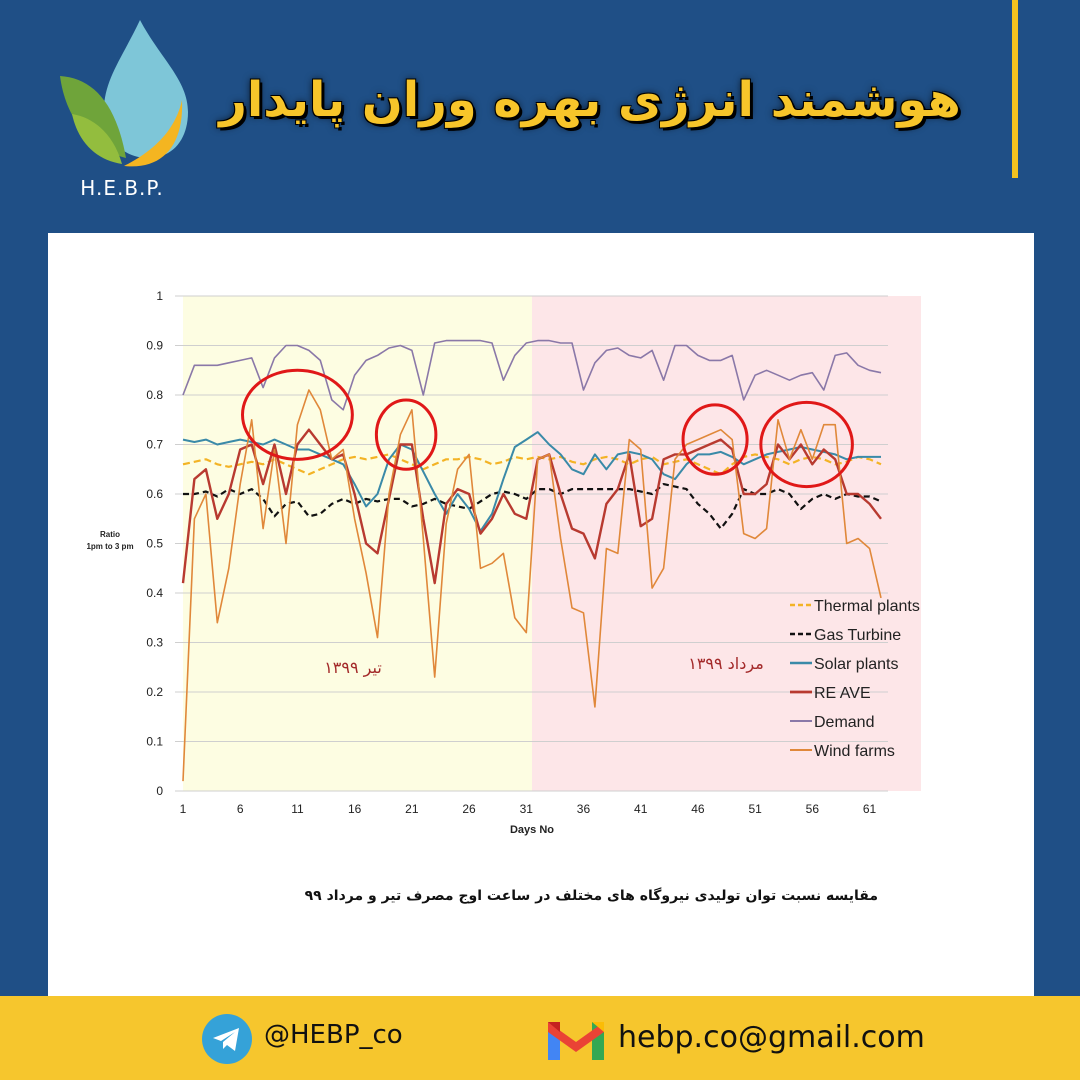  What do you see at coordinates (755, 809) in the screenshot?
I see `x-tick-label: 51` at bounding box center [755, 809].